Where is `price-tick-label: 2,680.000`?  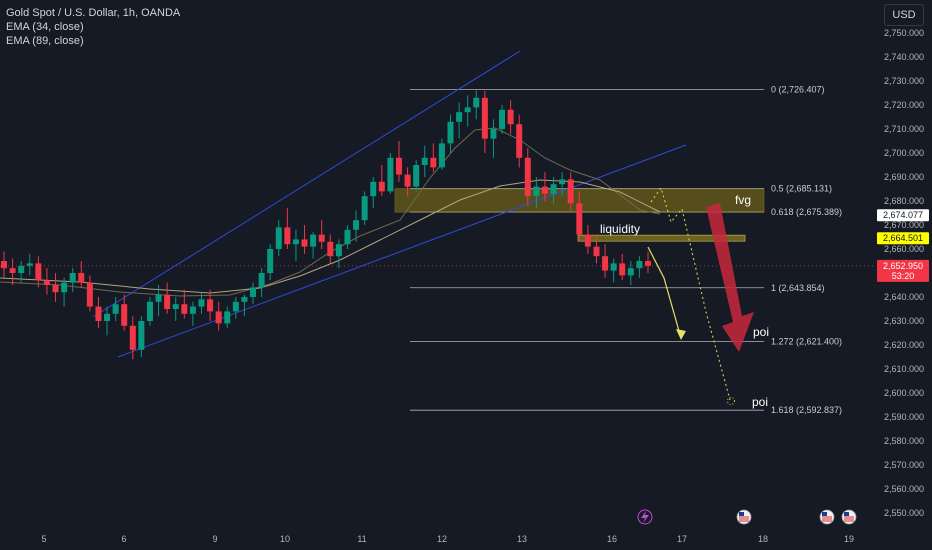 price-tick-label: 2,680.000 is located at coordinates (904, 201).